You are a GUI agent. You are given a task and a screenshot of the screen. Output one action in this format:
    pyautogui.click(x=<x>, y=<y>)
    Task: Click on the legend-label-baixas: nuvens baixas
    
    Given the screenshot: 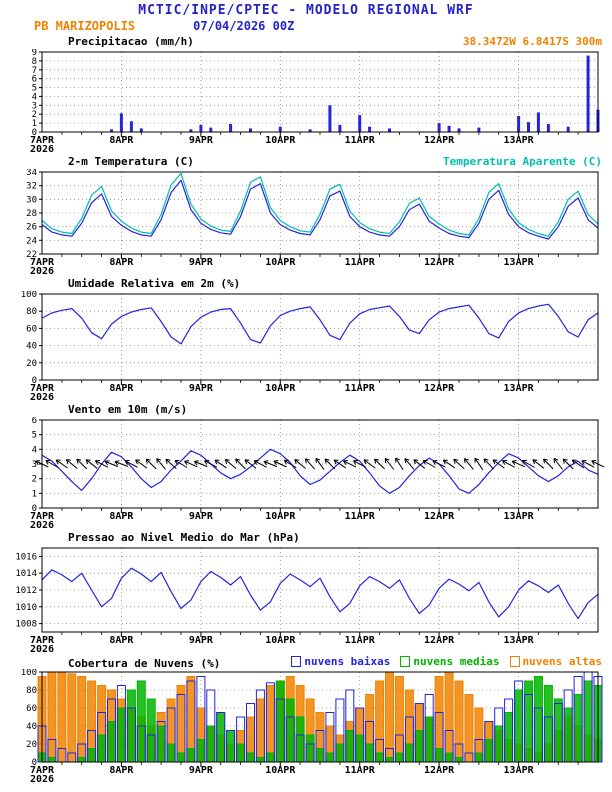 What is the action you would take?
    pyautogui.click(x=347, y=661)
    